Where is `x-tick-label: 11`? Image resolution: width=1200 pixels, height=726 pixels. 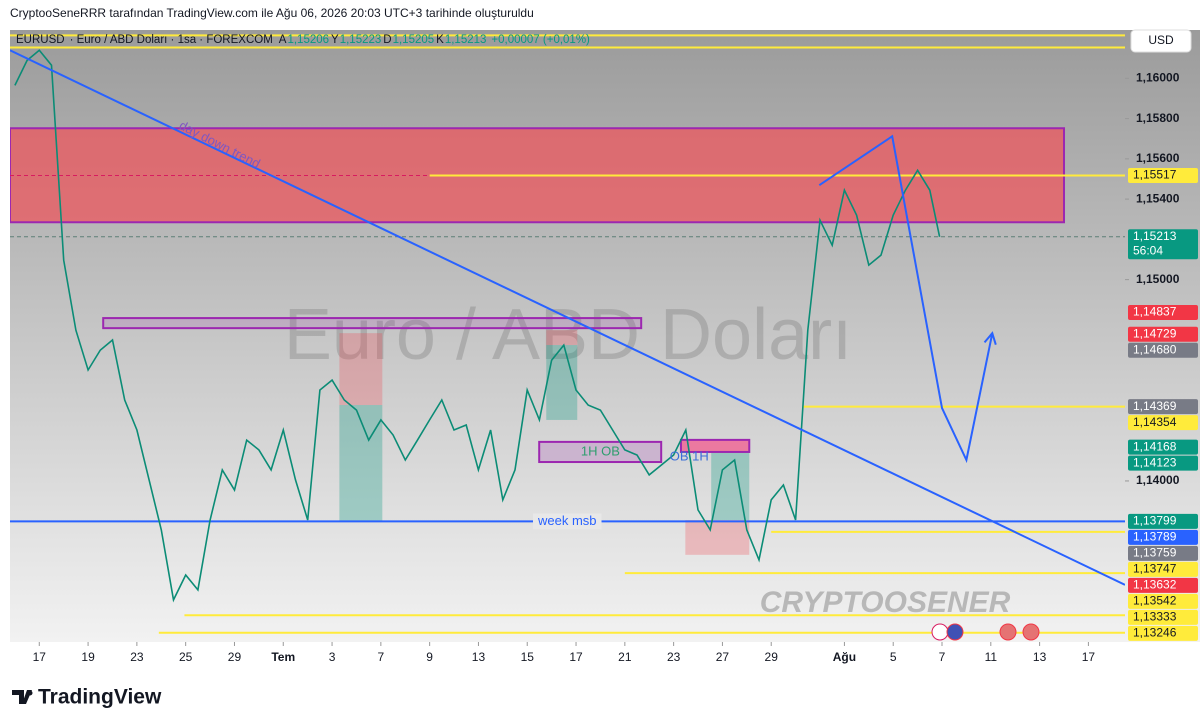
x-tick-label: 11 is located at coordinates (991, 657).